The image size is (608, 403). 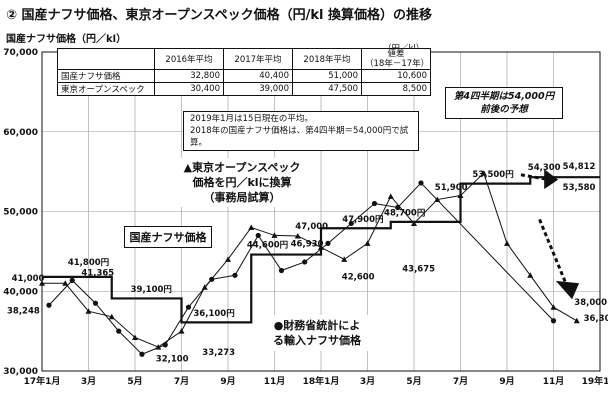 What do you see at coordinates (106, 76) in the screenshot?
I see `table-cell: 国産ナフサ価格` at bounding box center [106, 76].